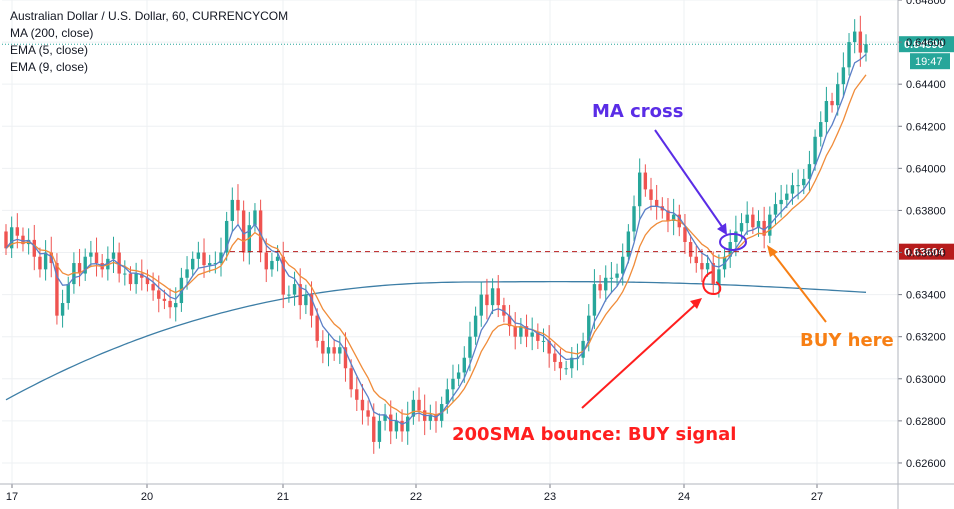 This screenshot has height=509, width=954. I want to click on support-label: 0.63604, so click(924, 253).